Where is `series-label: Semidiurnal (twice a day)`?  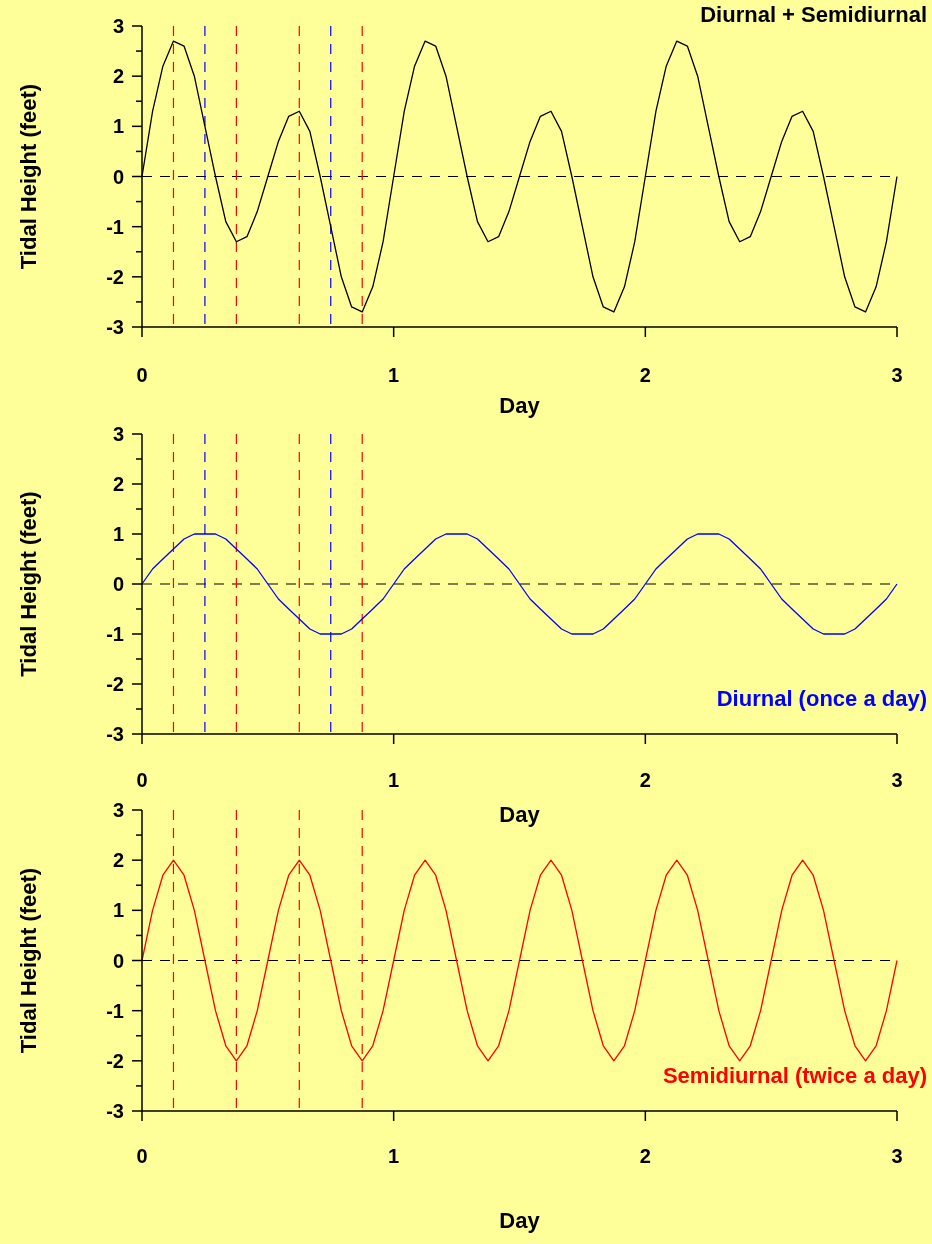 series-label: Semidiurnal (twice a day) is located at coordinates (794, 1075).